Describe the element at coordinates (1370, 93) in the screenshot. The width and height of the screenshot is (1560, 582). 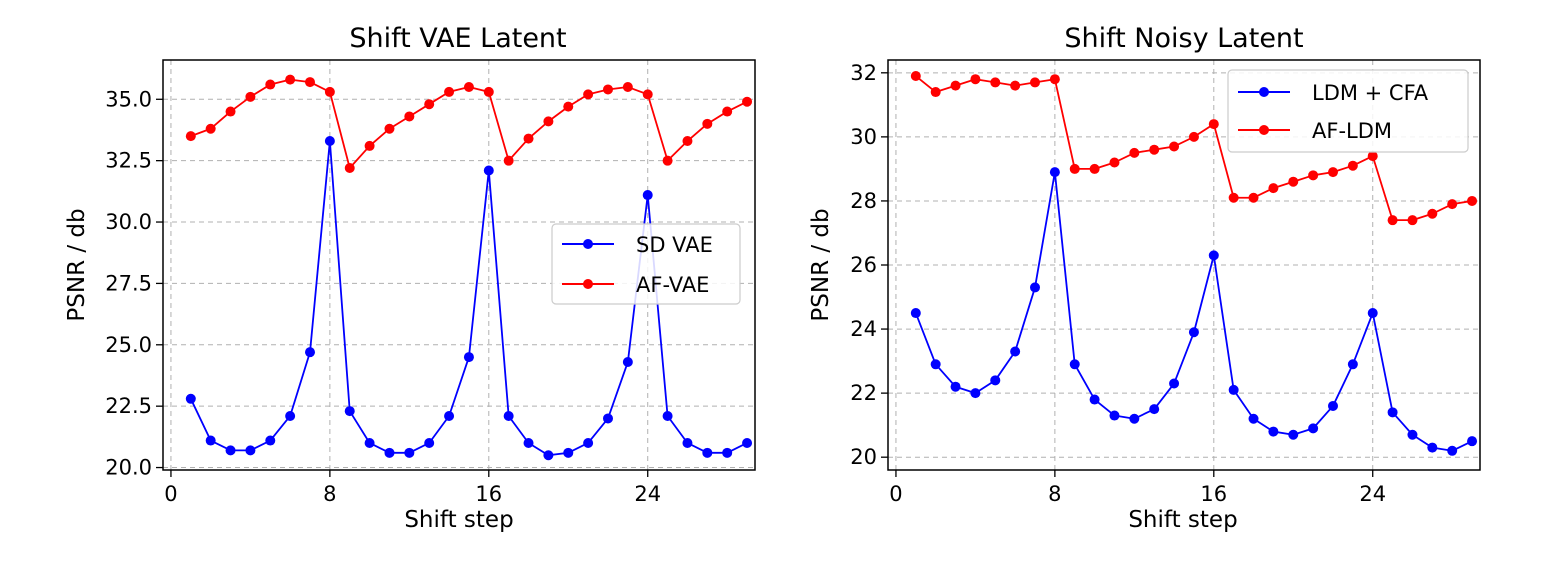
I see `legend-label-ldm-cfa: LDM + CFA` at that location.